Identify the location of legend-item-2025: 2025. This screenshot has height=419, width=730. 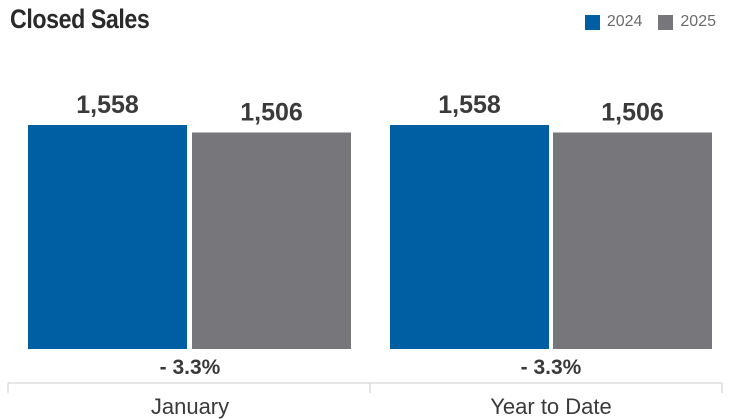
(687, 22).